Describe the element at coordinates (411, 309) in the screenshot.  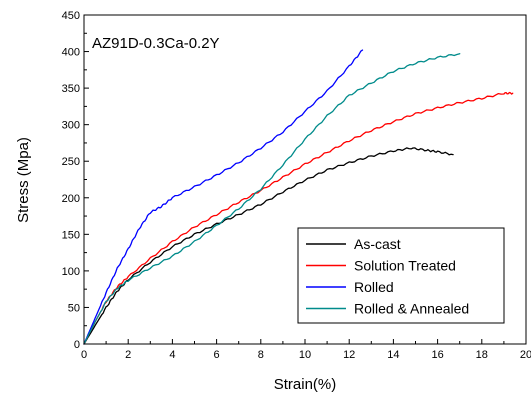
I see `legend-label-rolled-annealed: Rolled & Annealed` at that location.